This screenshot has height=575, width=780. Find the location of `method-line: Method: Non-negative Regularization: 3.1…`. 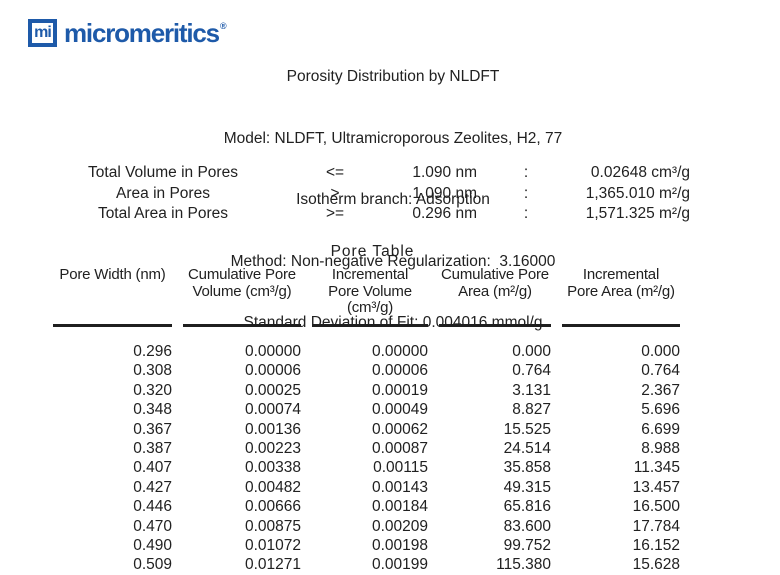

method-line: Method: Non-negative Regularization: 3.1… is located at coordinates (393, 261).